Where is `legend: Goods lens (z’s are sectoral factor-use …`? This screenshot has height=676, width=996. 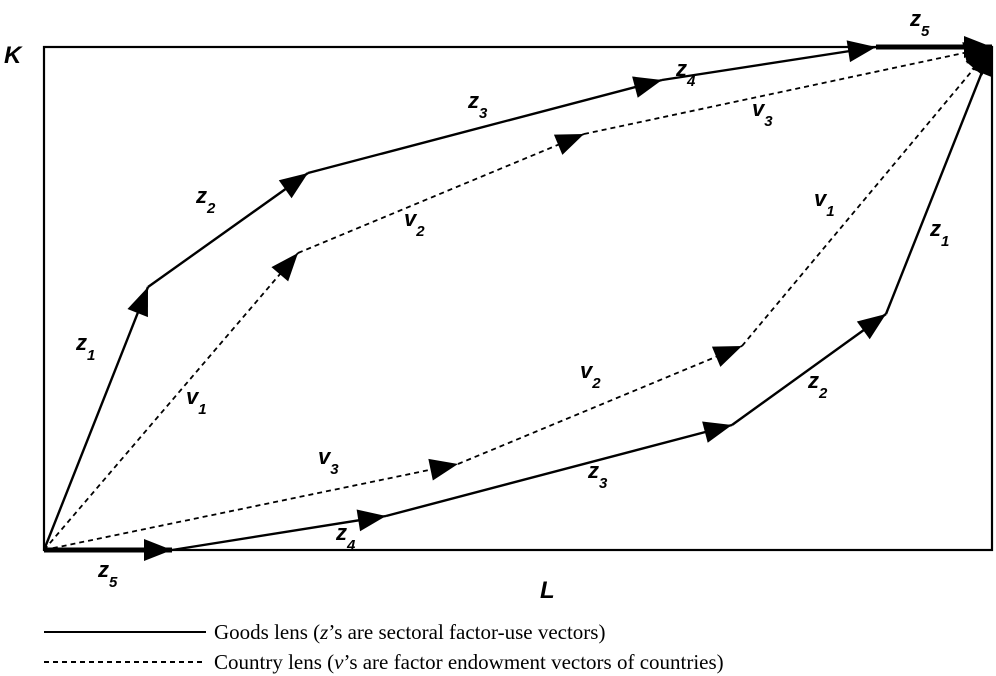
legend: Goods lens (z’s are sectoral factor-use … is located at coordinates (384, 647).